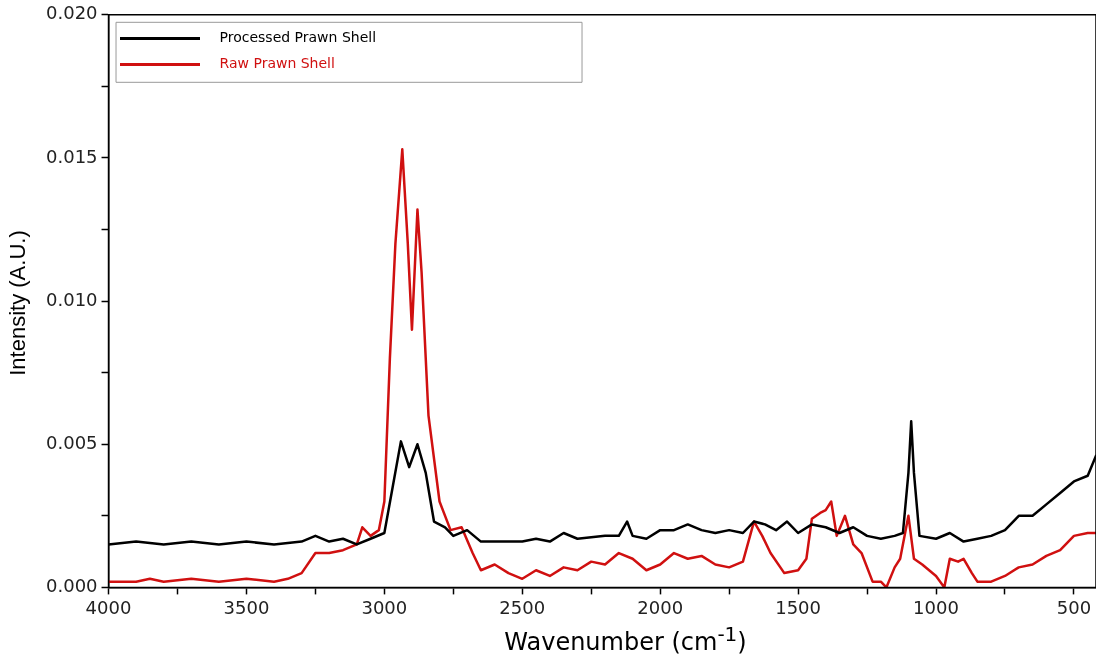 This screenshot has width=1096, height=664. I want to click on x-tick-label: 2000, so click(660, 607).